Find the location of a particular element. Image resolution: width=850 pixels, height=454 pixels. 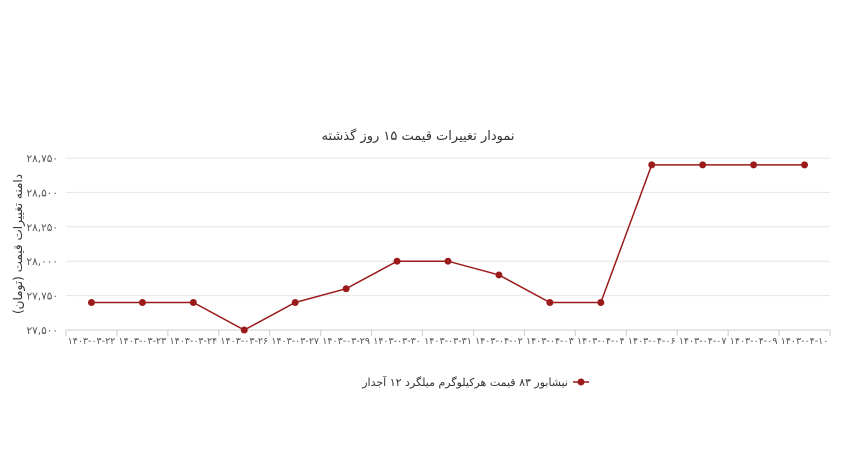

x-tick-label: ۱۴۰۳-۰۳-۲۳ is located at coordinates (143, 341).